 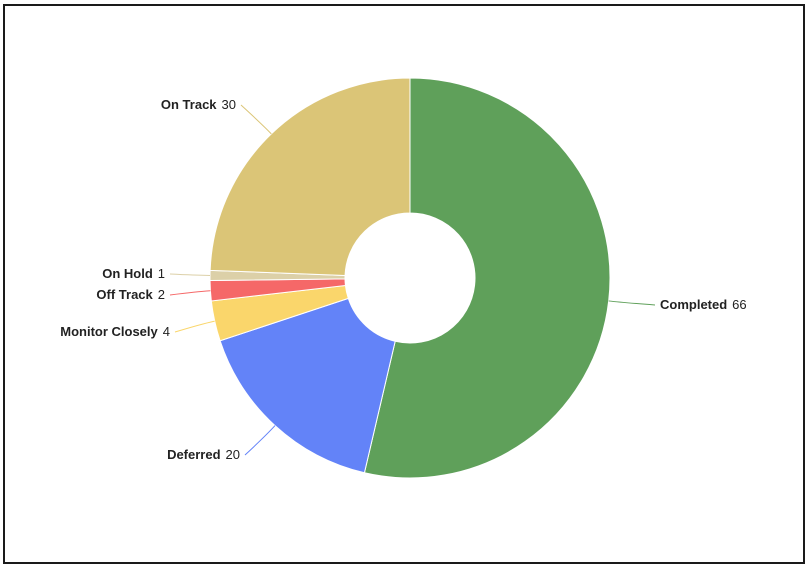 I want to click on slice-deferred, so click(x=307, y=385).